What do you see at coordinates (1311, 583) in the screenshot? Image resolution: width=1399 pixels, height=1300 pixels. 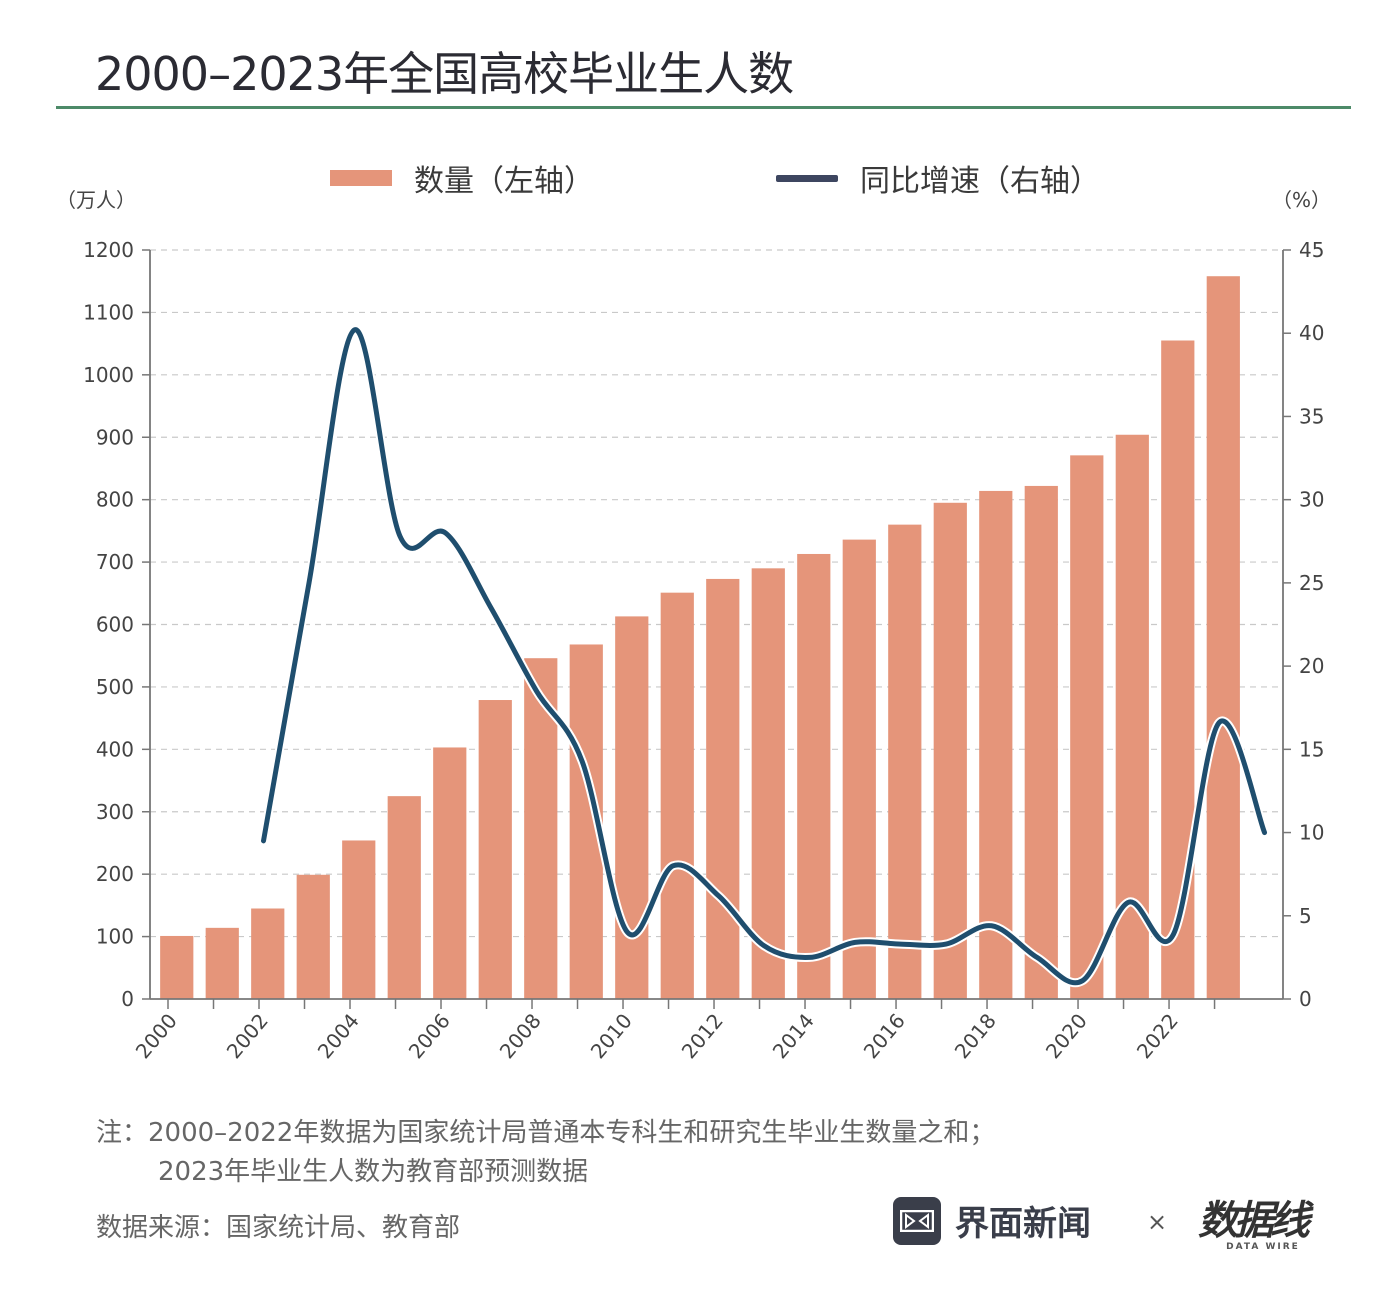 I see `right-tick-label: 25` at bounding box center [1311, 583].